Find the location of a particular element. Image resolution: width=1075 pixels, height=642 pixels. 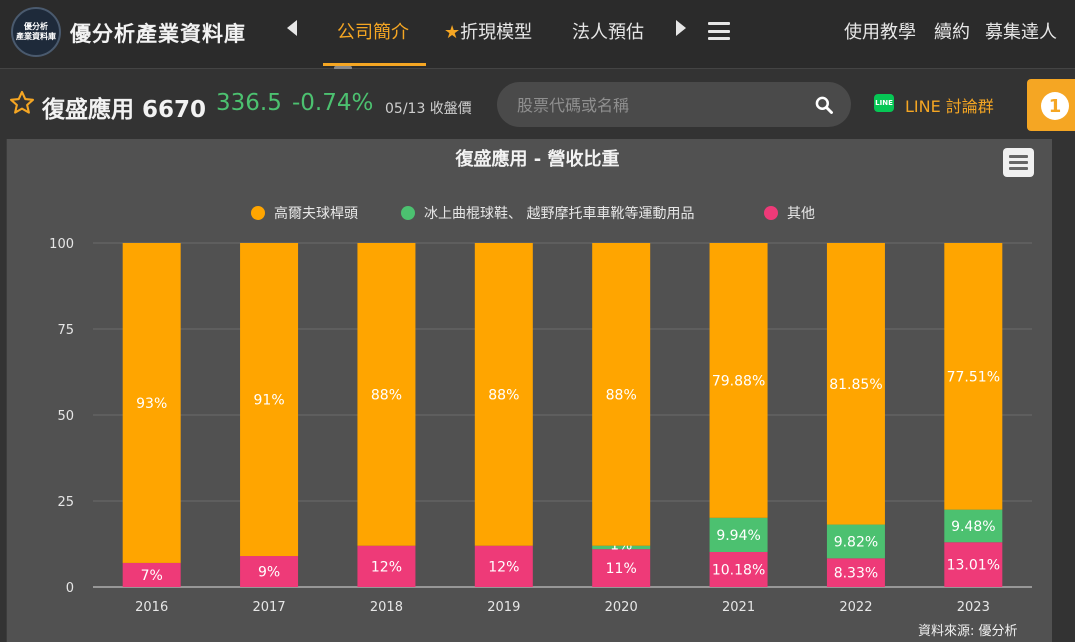

stock-price-date: 05/13 收盤價 is located at coordinates (428, 109).